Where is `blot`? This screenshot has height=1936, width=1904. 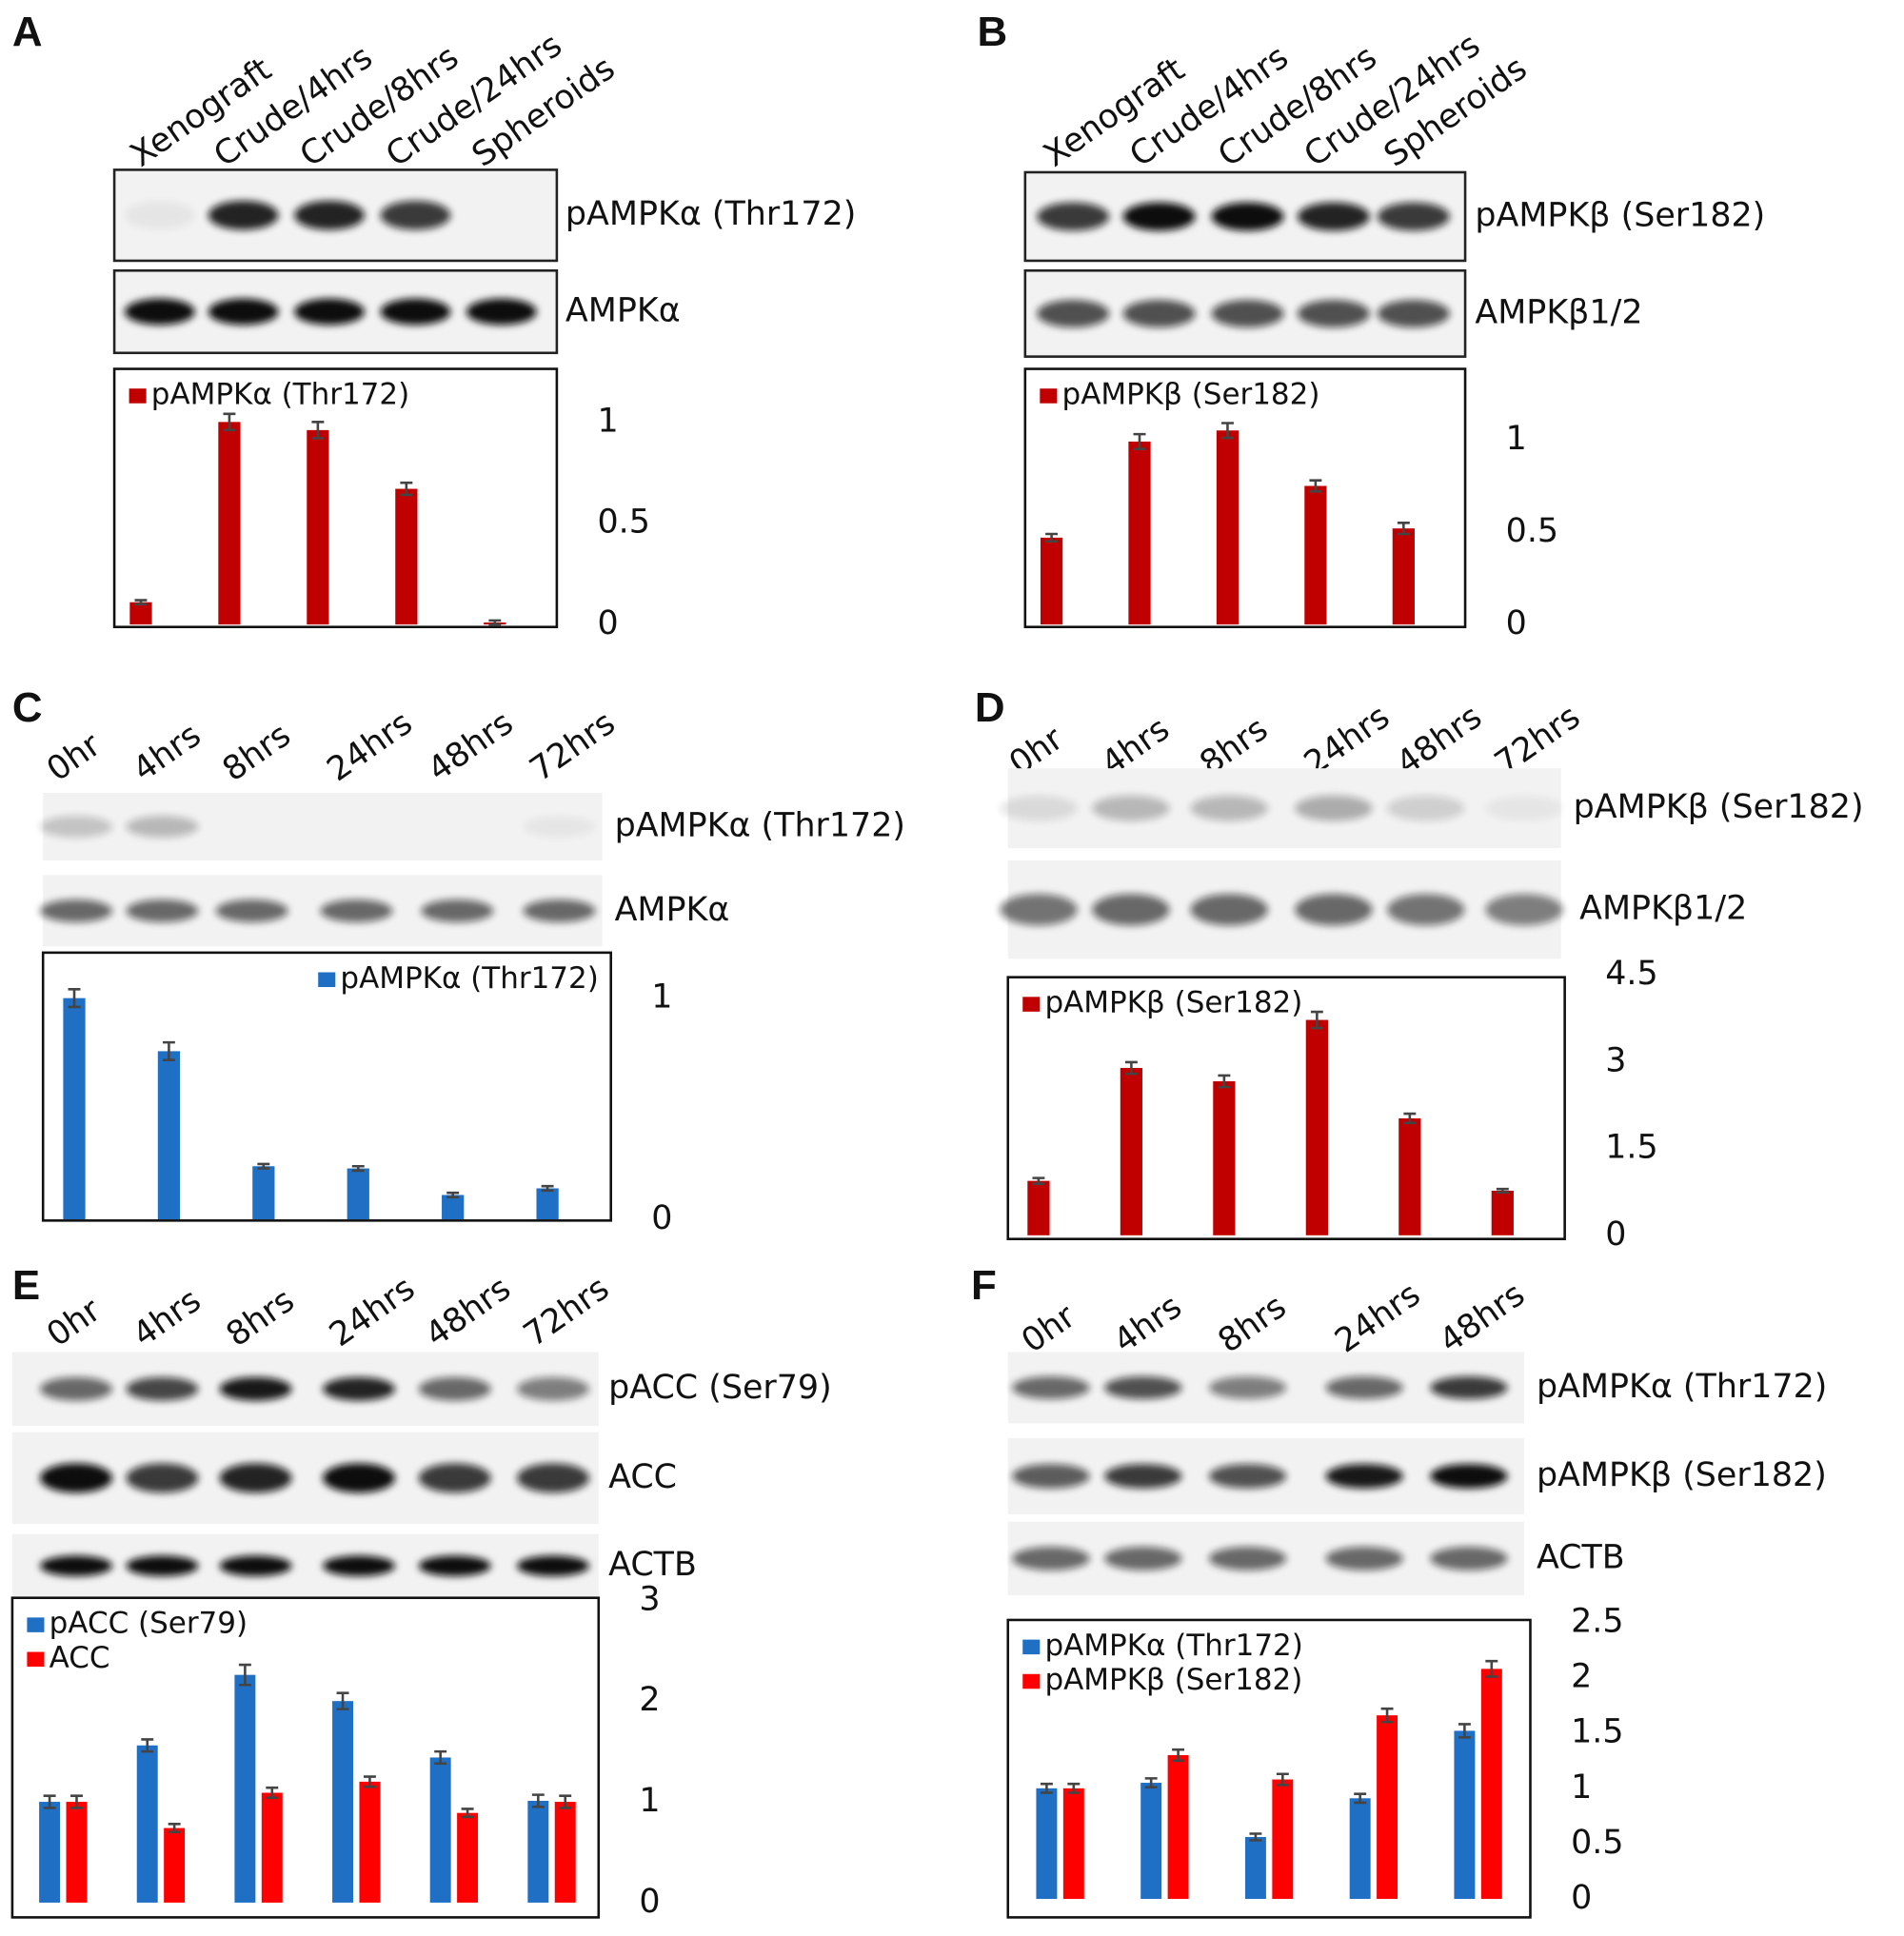 blot is located at coordinates (1284, 909).